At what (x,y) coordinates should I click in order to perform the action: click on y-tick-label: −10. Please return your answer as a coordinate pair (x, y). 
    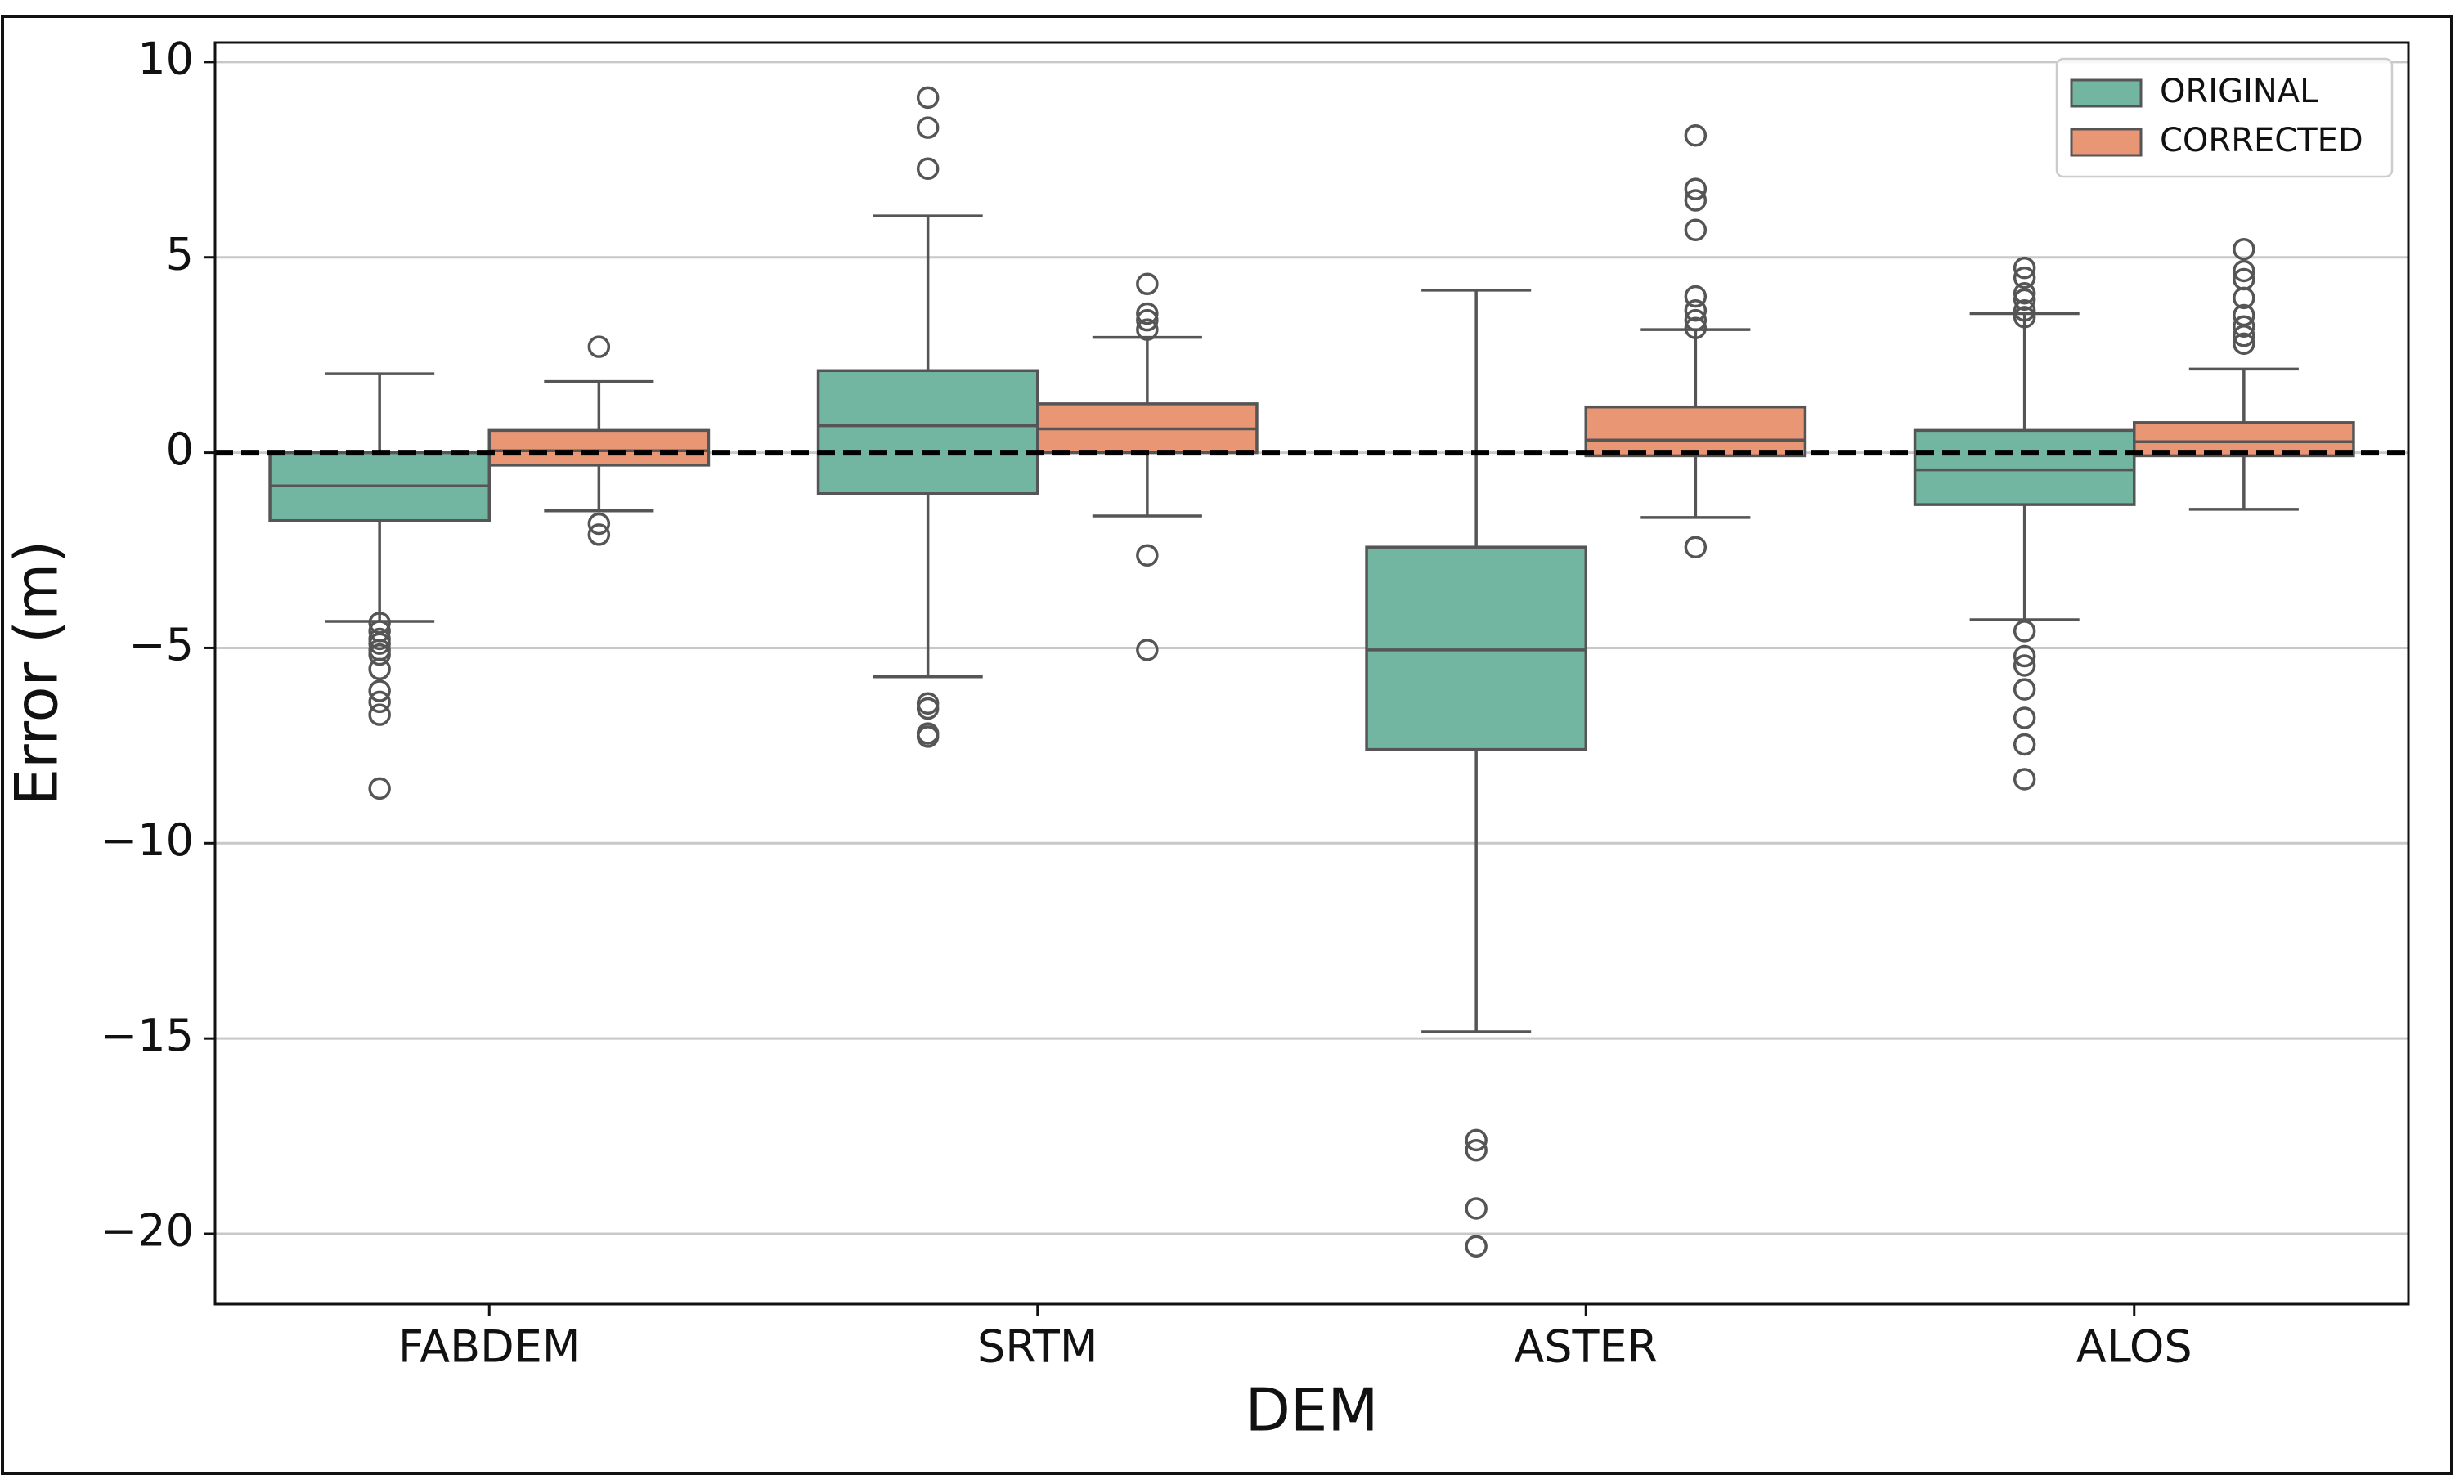
    Looking at the image, I should click on (147, 840).